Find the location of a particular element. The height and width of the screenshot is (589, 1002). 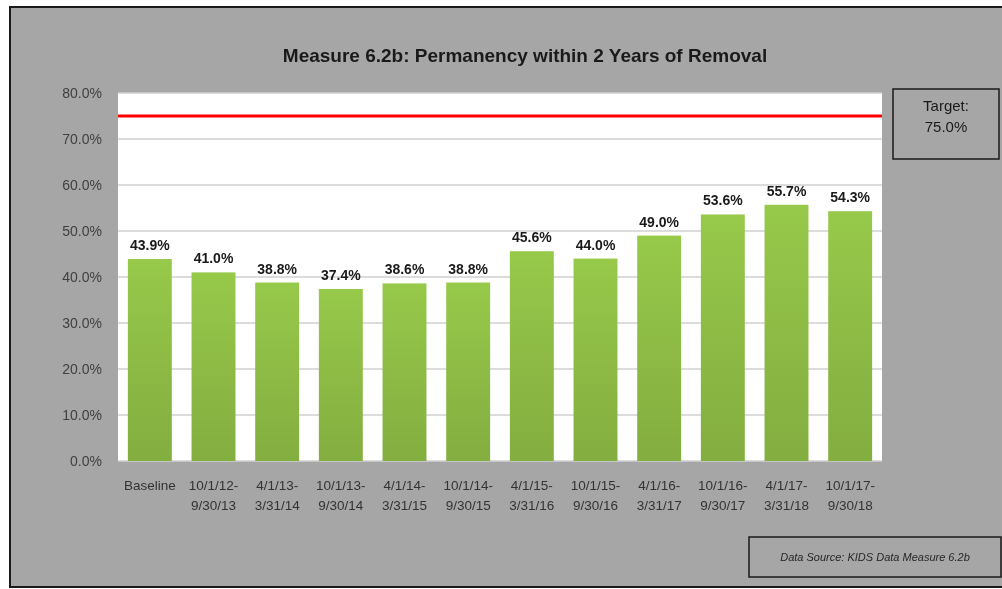

source-note: Data Source: KIDS Data Measure 6.2b is located at coordinates (875, 556).